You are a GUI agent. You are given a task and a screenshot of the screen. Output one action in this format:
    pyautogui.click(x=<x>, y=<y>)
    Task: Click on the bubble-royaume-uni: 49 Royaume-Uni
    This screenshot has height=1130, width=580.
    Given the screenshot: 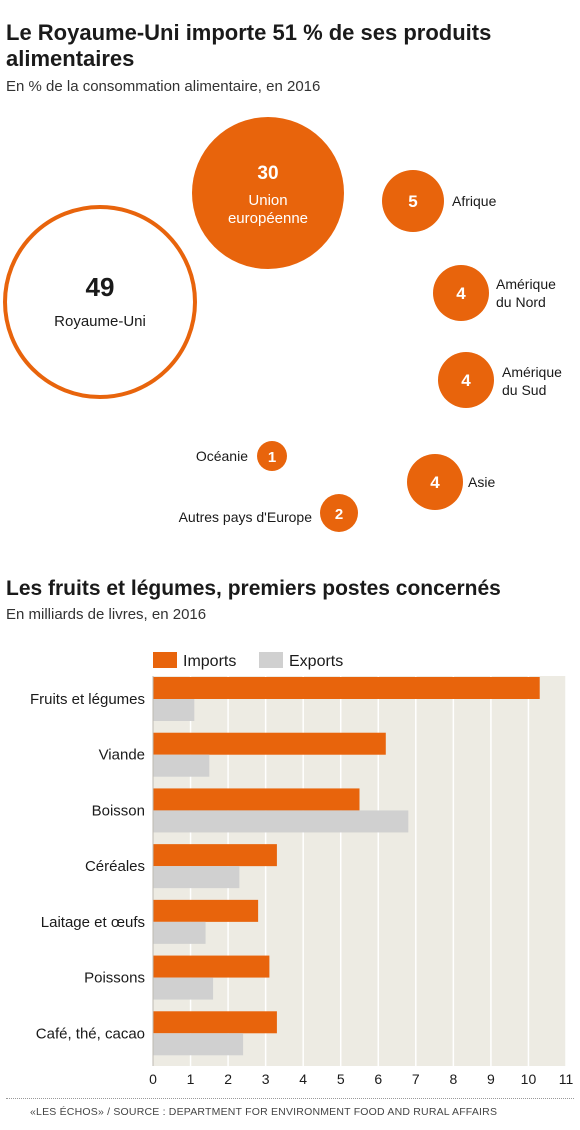 What is the action you would take?
    pyautogui.click(x=100, y=302)
    